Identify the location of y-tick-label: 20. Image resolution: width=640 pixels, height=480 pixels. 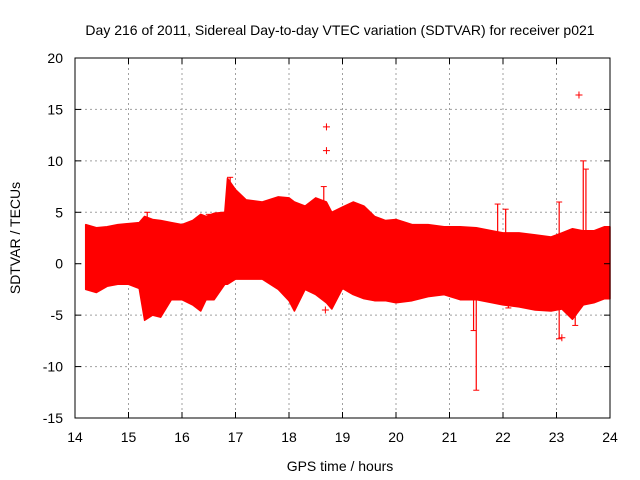
(55, 58).